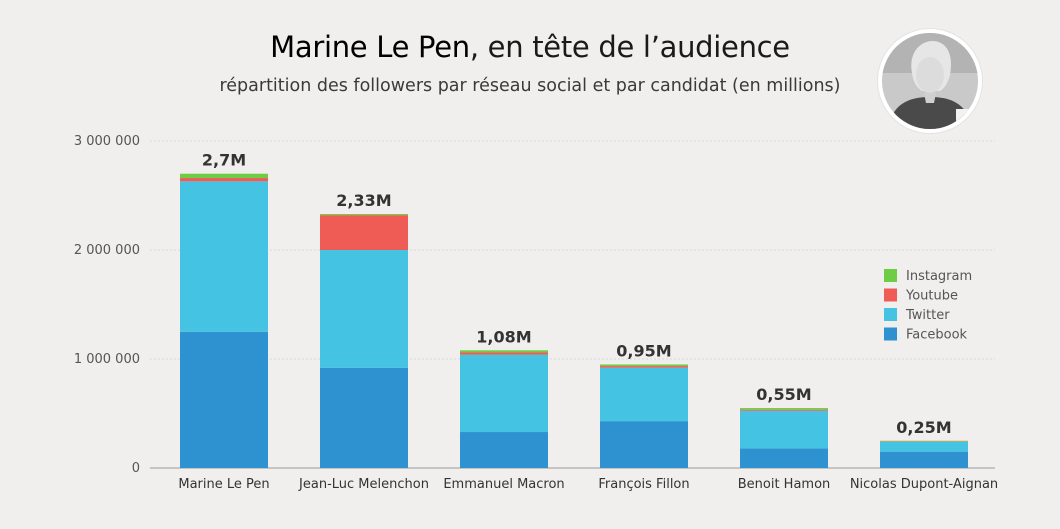  Describe the element at coordinates (503, 484) in the screenshot. I see `x-category-label: Emmanuel Macron` at that location.